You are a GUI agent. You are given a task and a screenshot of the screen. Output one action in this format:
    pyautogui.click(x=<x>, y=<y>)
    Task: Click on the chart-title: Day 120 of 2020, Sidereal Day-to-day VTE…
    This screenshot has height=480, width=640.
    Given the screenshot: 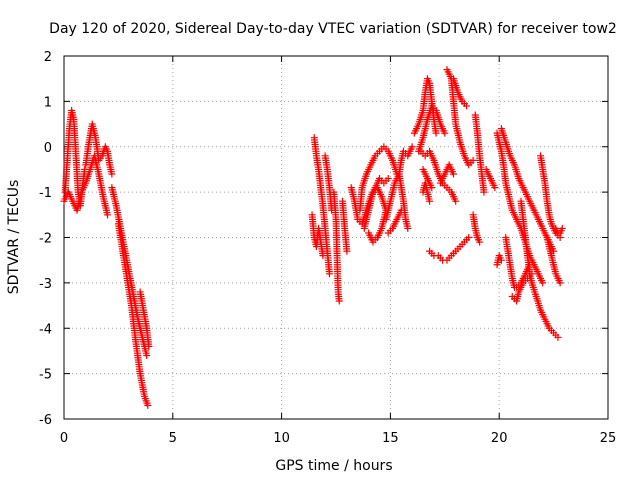 What is the action you would take?
    pyautogui.click(x=333, y=29)
    